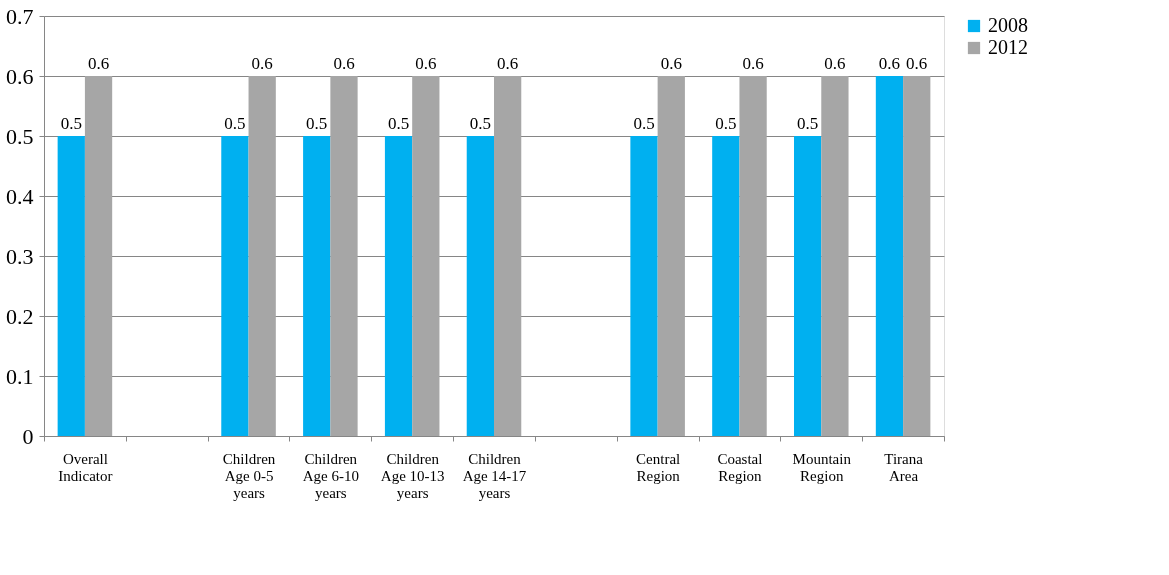 This screenshot has height=575, width=1169. Describe the element at coordinates (20, 16) in the screenshot. I see `y-tick-label: 0.7` at that location.